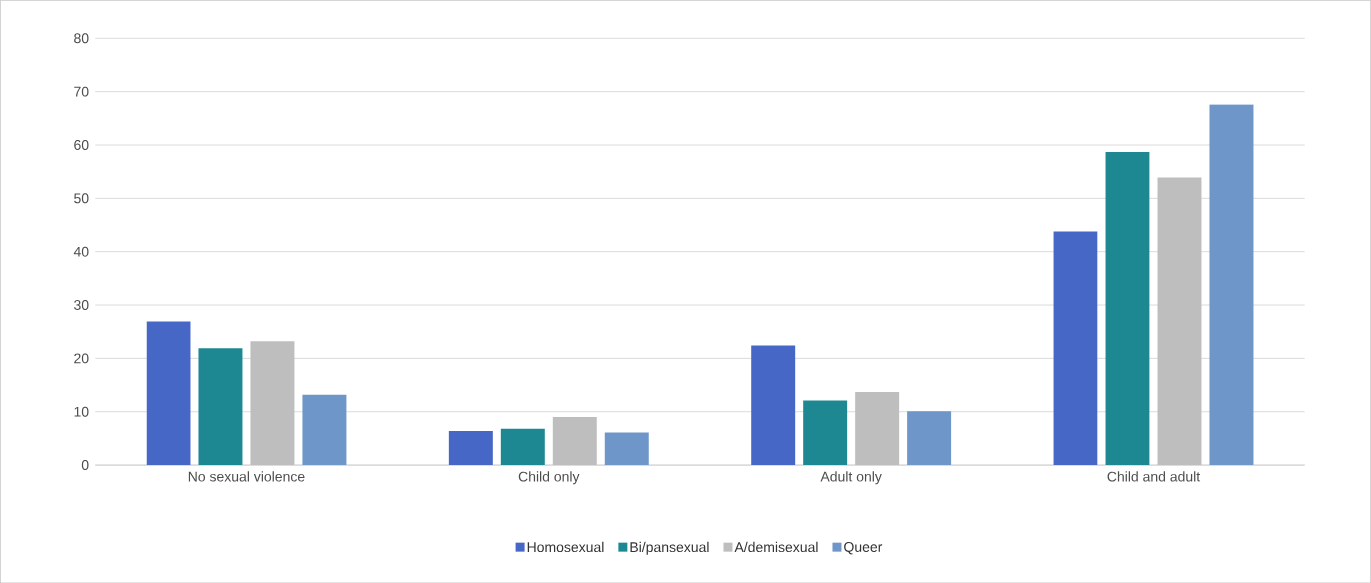  What do you see at coordinates (81, 358) in the screenshot?
I see `y-tick-label: 20` at bounding box center [81, 358].